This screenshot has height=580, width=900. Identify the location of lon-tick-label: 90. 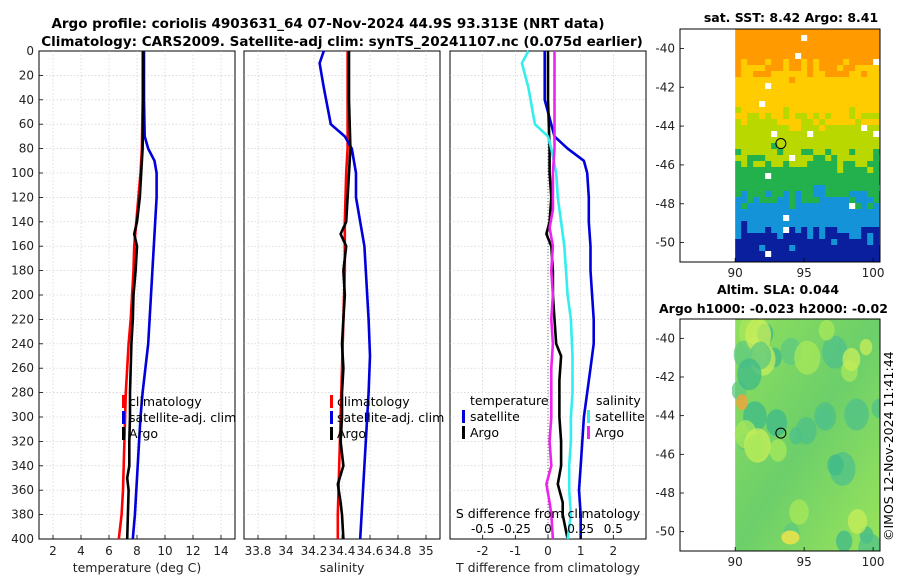
(735, 562).